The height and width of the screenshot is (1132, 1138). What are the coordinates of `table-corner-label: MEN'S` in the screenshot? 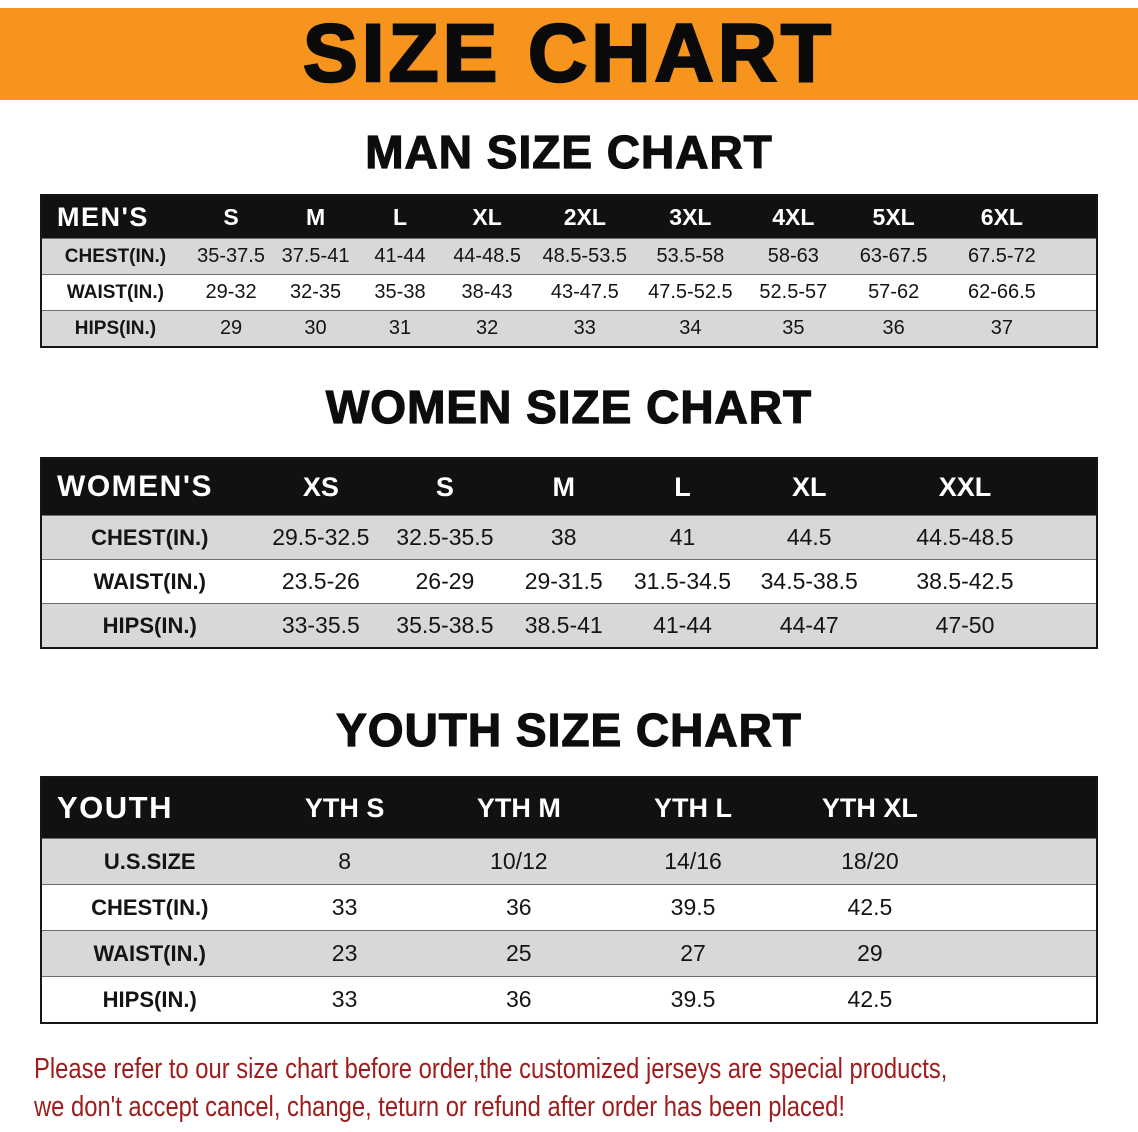 It's located at (115, 217).